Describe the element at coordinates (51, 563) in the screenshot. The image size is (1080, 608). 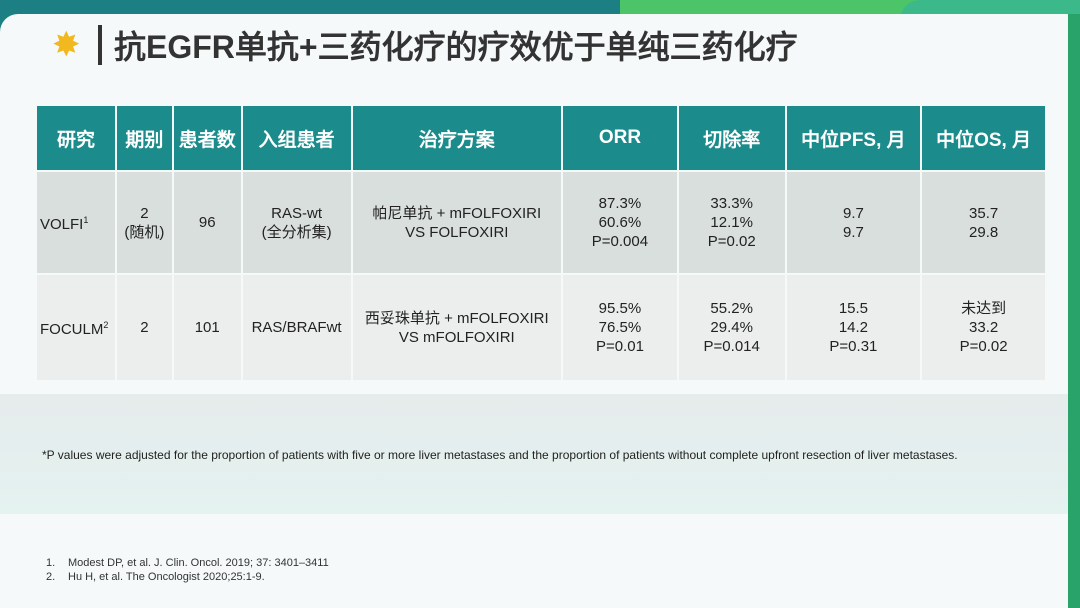
I see `ref-number: 1.` at that location.